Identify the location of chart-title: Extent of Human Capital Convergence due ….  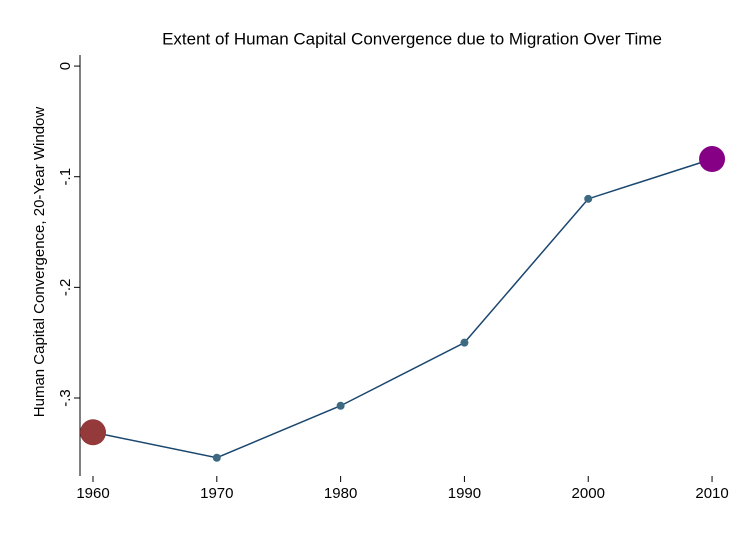
(412, 38).